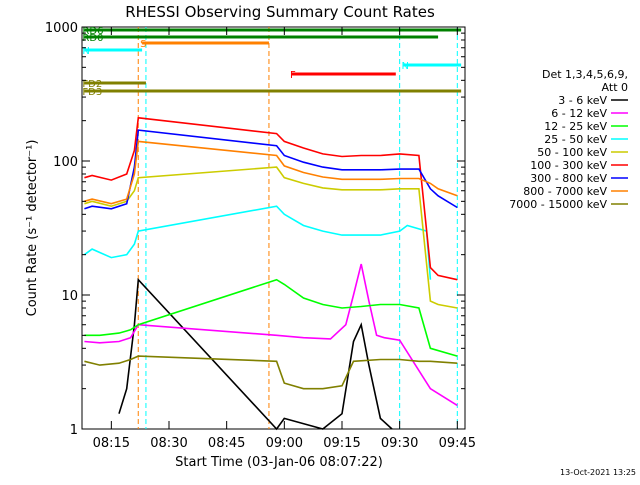 This screenshot has height=485, width=640. I want to click on y-tick-label: 1, so click(74, 430).